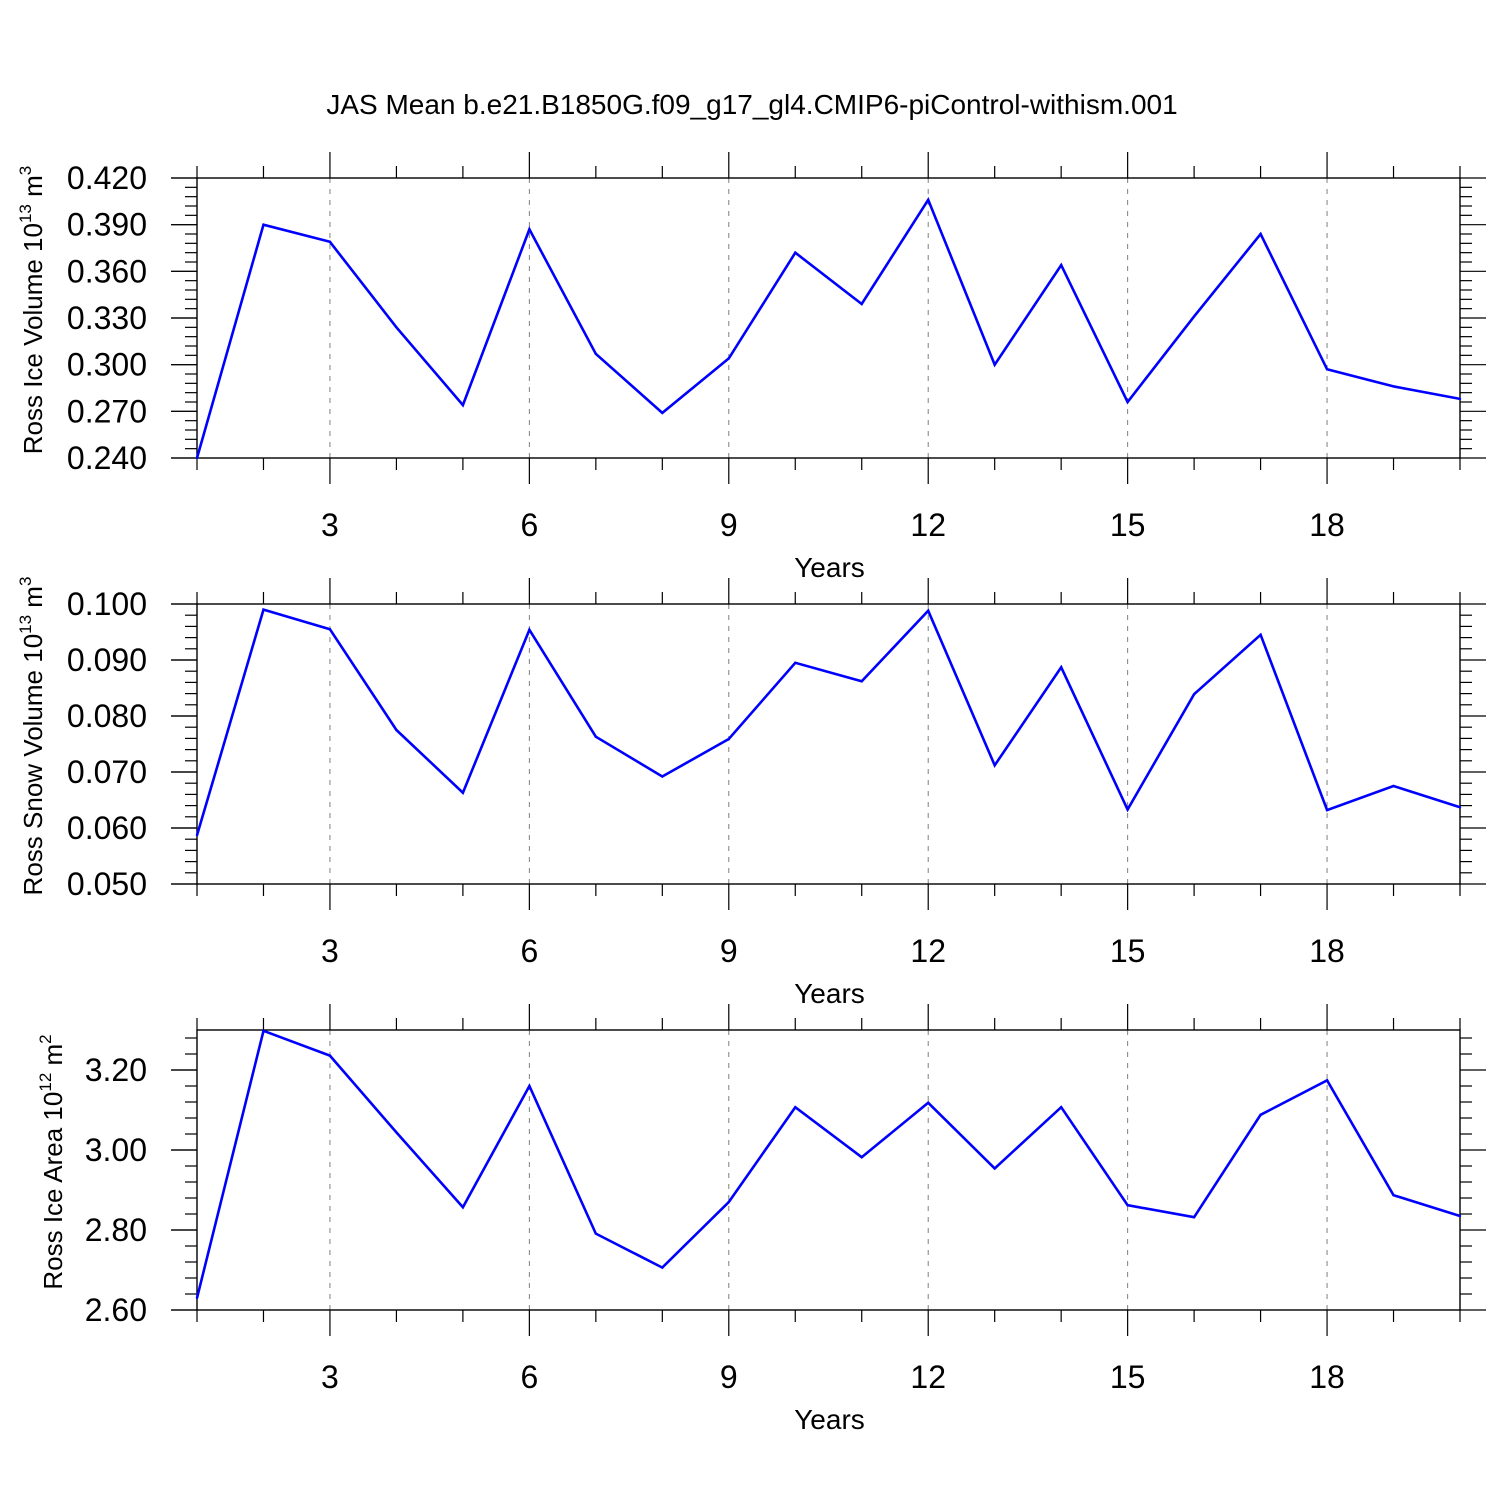 The image size is (1500, 1500). I want to click on y-tick-label: 2.80, so click(116, 1230).